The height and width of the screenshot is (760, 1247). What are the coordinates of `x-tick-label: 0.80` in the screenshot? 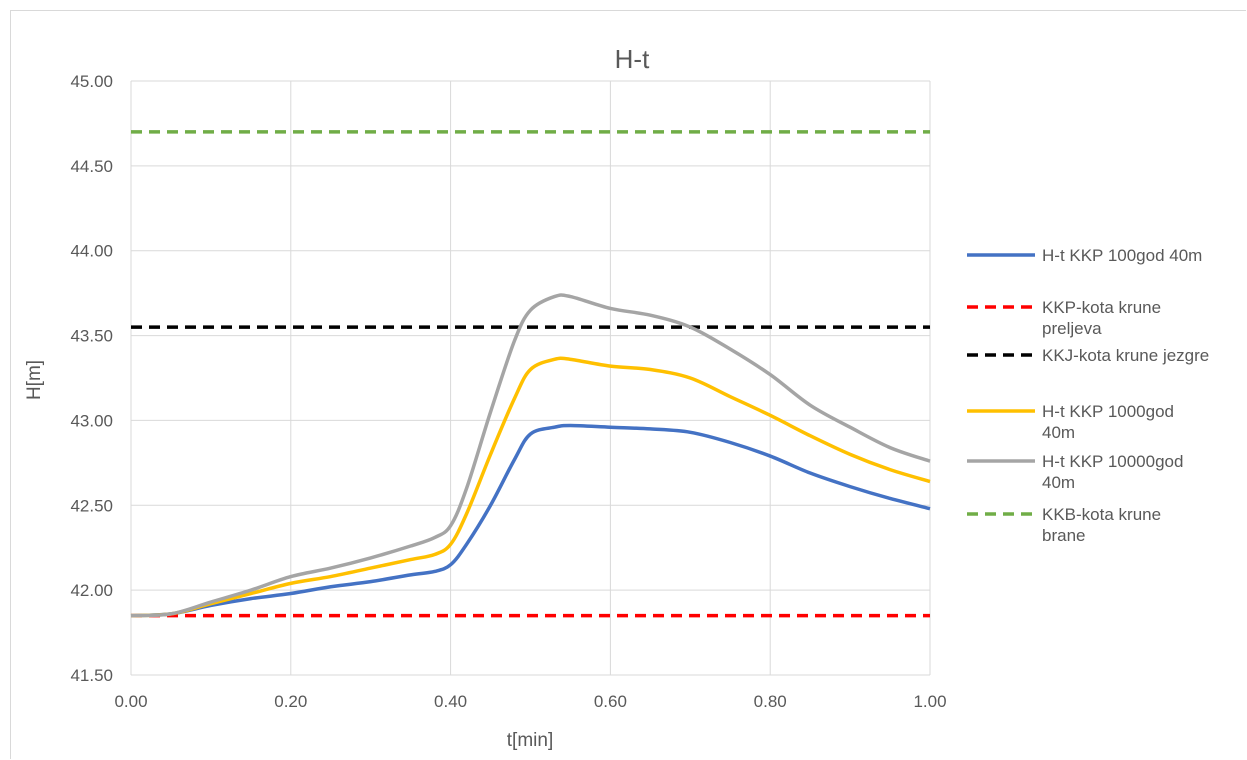 It's located at (770, 701).